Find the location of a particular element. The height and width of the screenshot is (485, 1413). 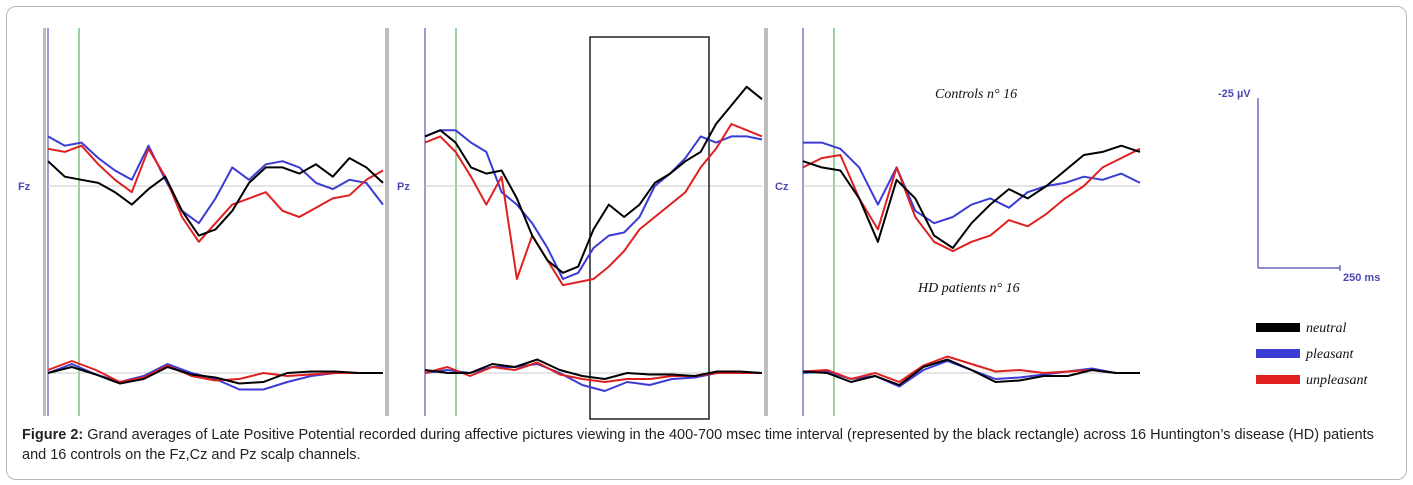

legend-swatch-unpleasant is located at coordinates (1278, 379).